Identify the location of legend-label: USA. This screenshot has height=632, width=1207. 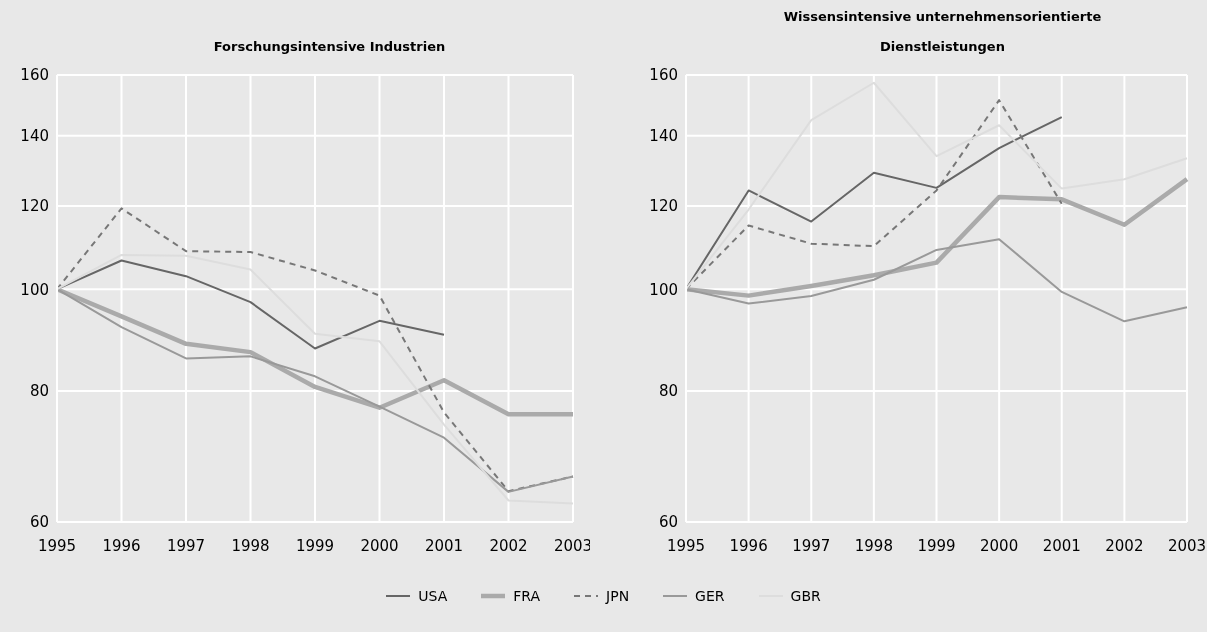
(433, 596).